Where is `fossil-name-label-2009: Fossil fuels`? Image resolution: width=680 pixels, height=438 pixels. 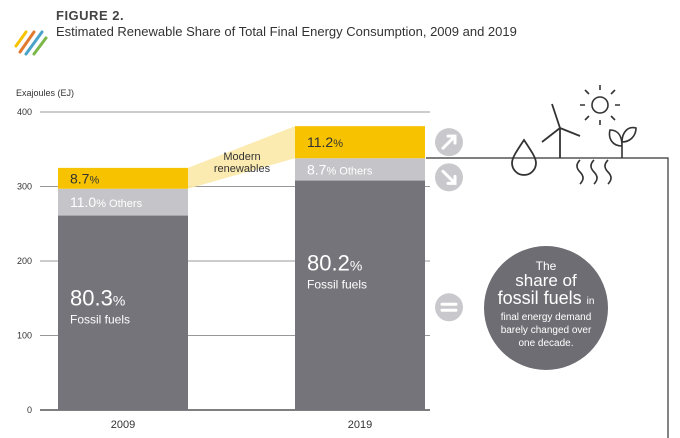
fossil-name-label-2009: Fossil fuels is located at coordinates (100, 320).